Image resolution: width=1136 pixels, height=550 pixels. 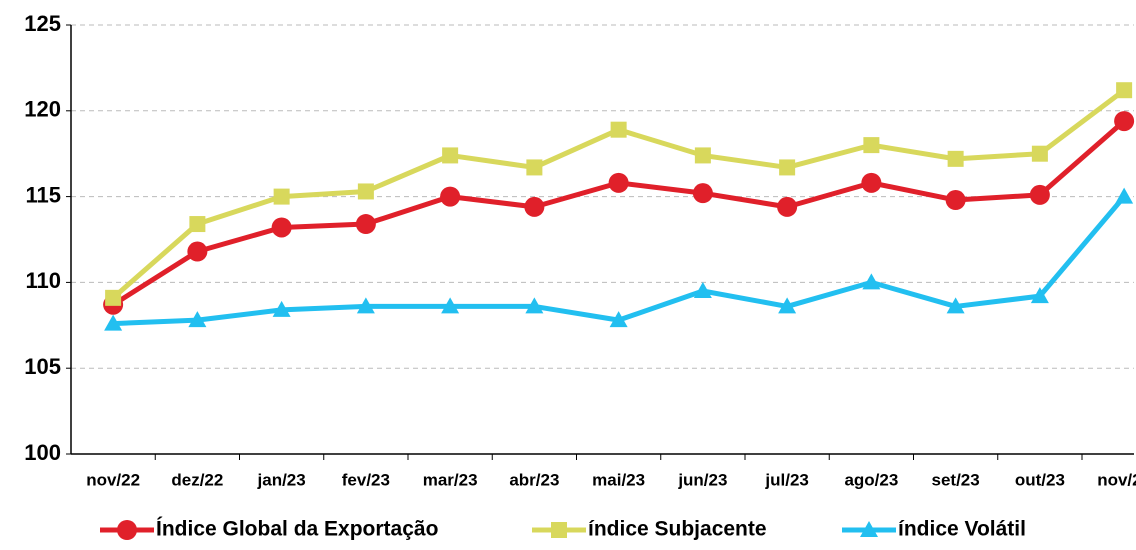 I want to click on x-tick-label: dez/22, so click(x=197, y=479).